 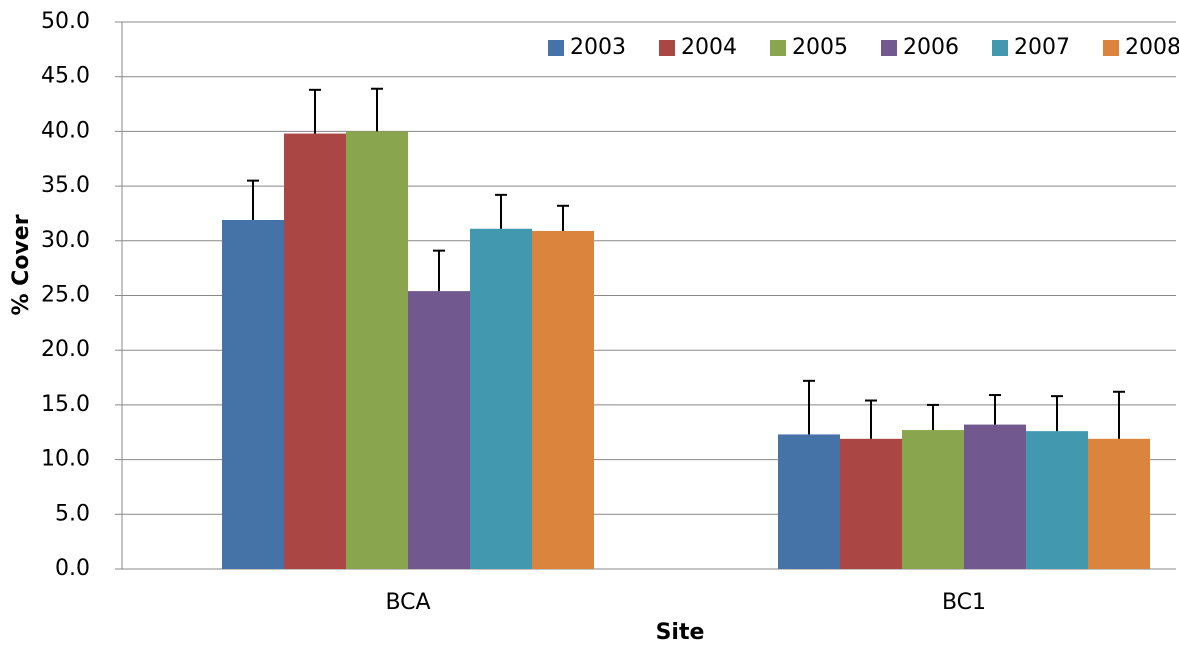 I want to click on y-tick-label: 10.0, so click(x=65, y=459).